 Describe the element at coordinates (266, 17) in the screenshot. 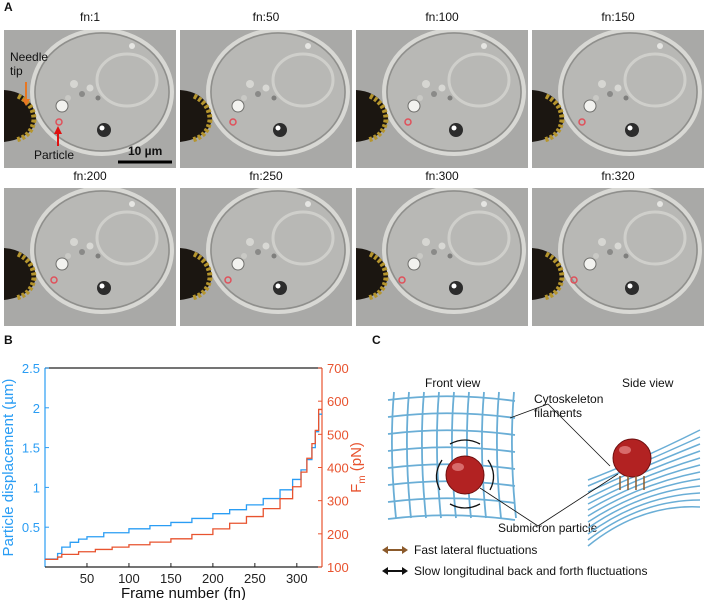

I see `frame-label: fn:50` at that location.